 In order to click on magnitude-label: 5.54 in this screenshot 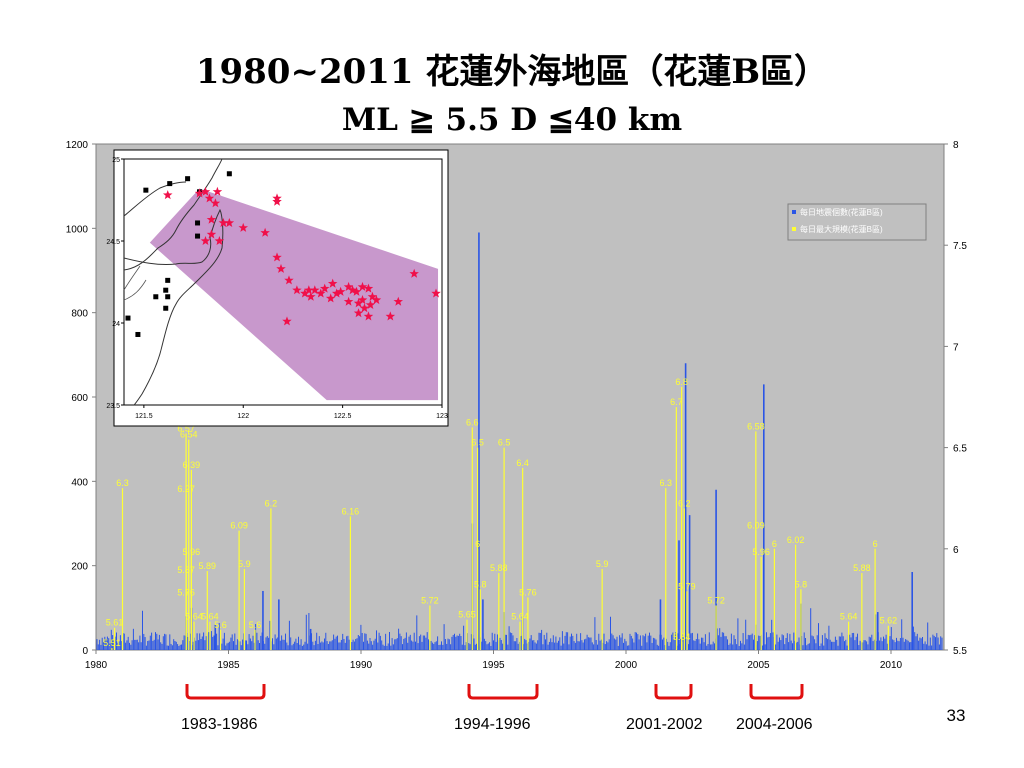, I will do `click(682, 637)`.